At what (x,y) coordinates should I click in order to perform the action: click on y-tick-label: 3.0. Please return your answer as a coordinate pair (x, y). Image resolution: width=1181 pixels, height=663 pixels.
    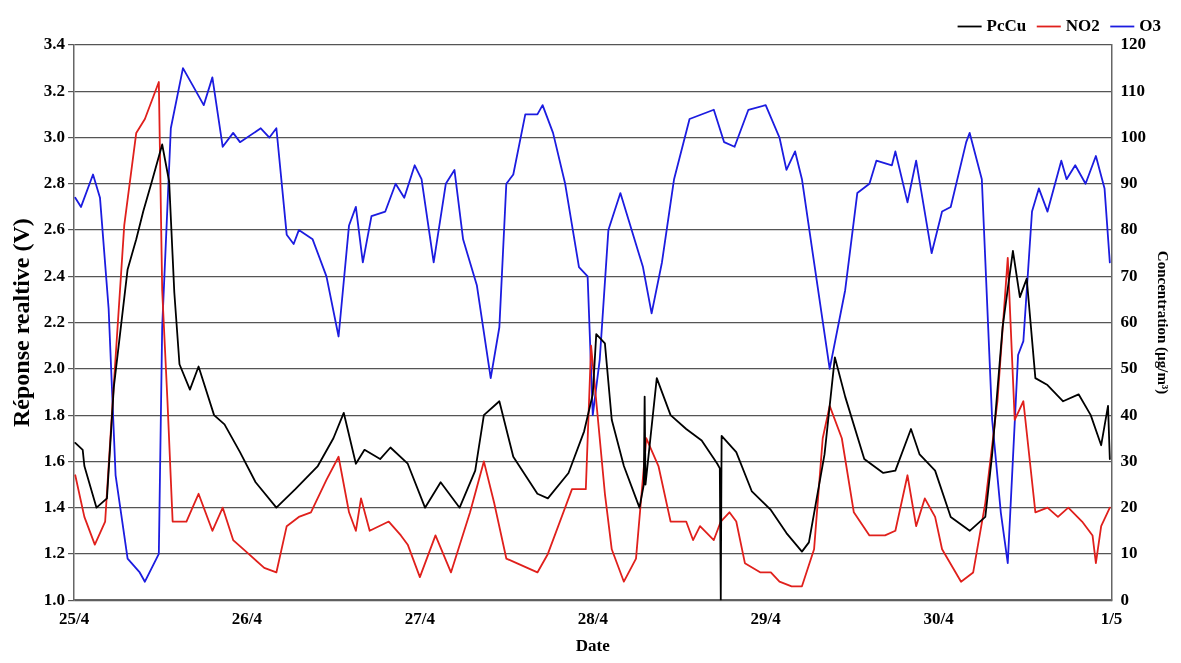
    Looking at the image, I should click on (54, 136).